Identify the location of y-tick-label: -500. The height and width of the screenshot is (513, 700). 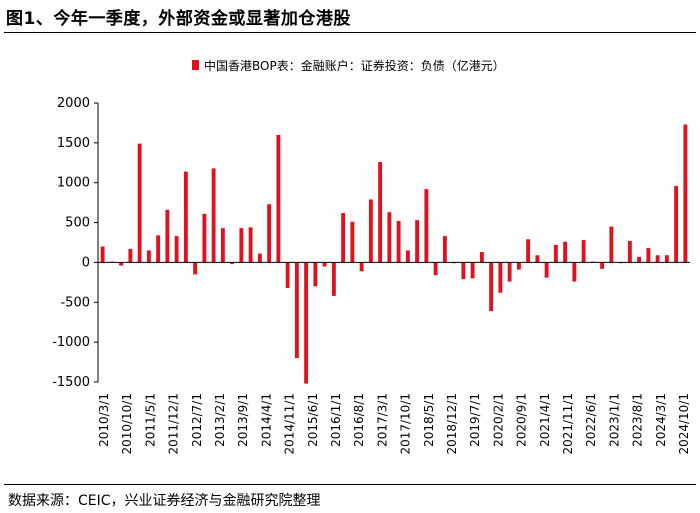
(75, 302).